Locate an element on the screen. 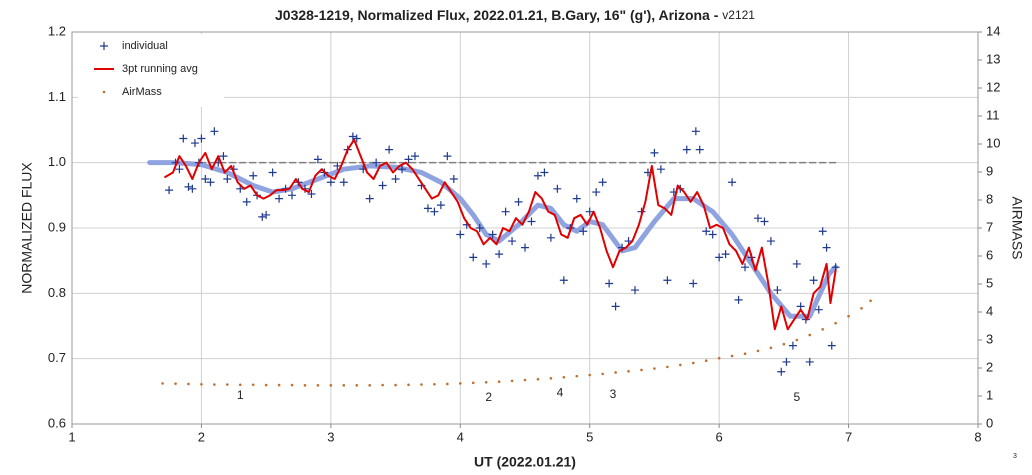  y2-tick-label: 5 is located at coordinates (989, 282).